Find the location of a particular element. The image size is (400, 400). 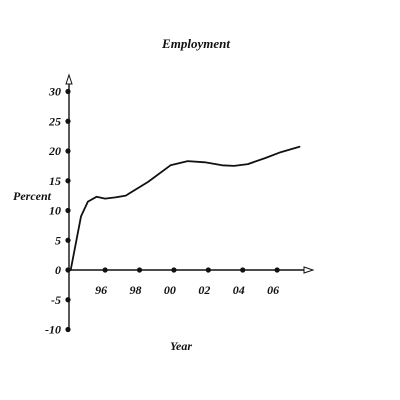

y-tick-label: 15 is located at coordinates (55, 181).